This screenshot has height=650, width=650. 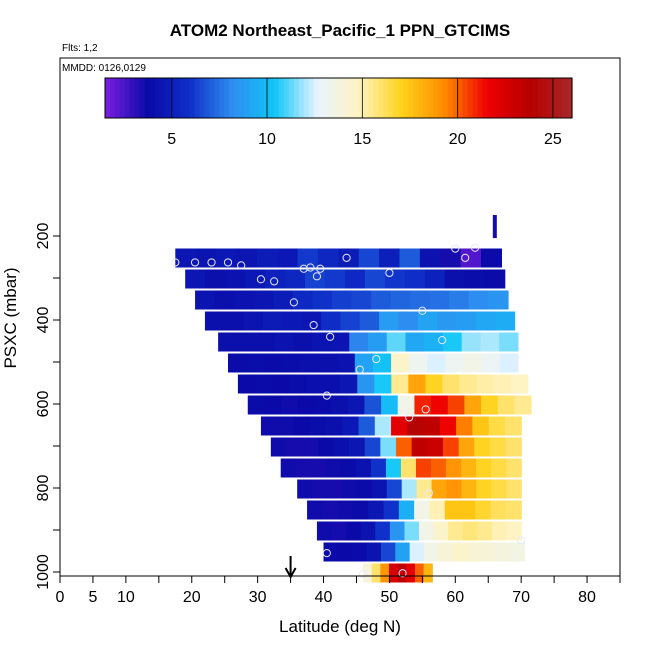 What do you see at coordinates (92, 597) in the screenshot?
I see `x-tick-label: 5` at bounding box center [92, 597].